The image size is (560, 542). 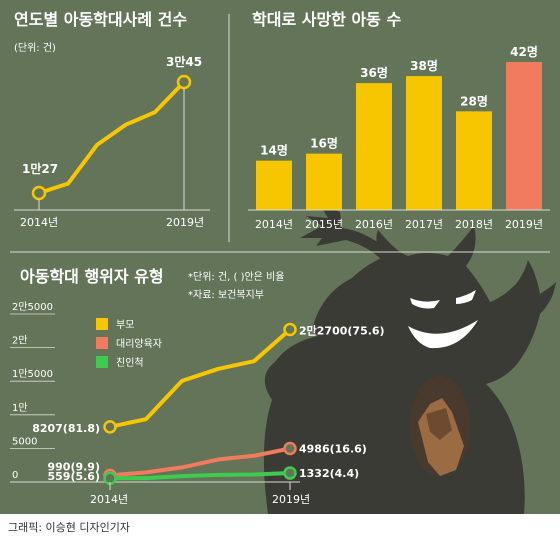 What do you see at coordinates (184, 61) in the screenshot?
I see `cases-end-label: 3만45` at bounding box center [184, 61].